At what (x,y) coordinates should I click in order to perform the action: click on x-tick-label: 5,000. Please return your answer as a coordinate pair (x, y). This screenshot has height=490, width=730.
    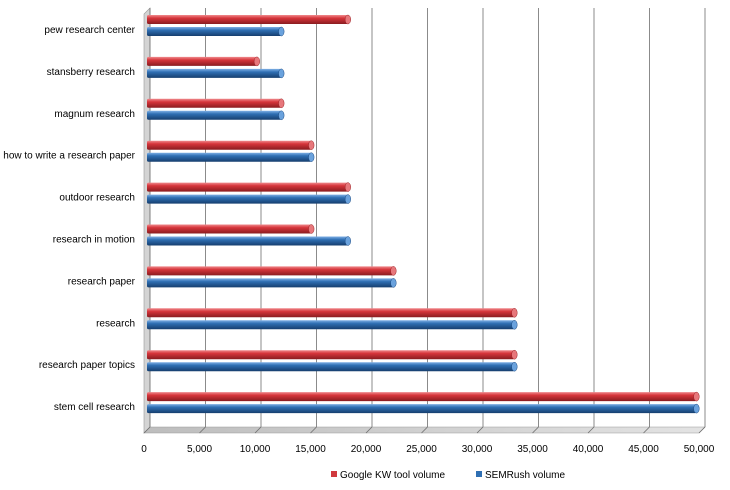
    Looking at the image, I should click on (199, 449).